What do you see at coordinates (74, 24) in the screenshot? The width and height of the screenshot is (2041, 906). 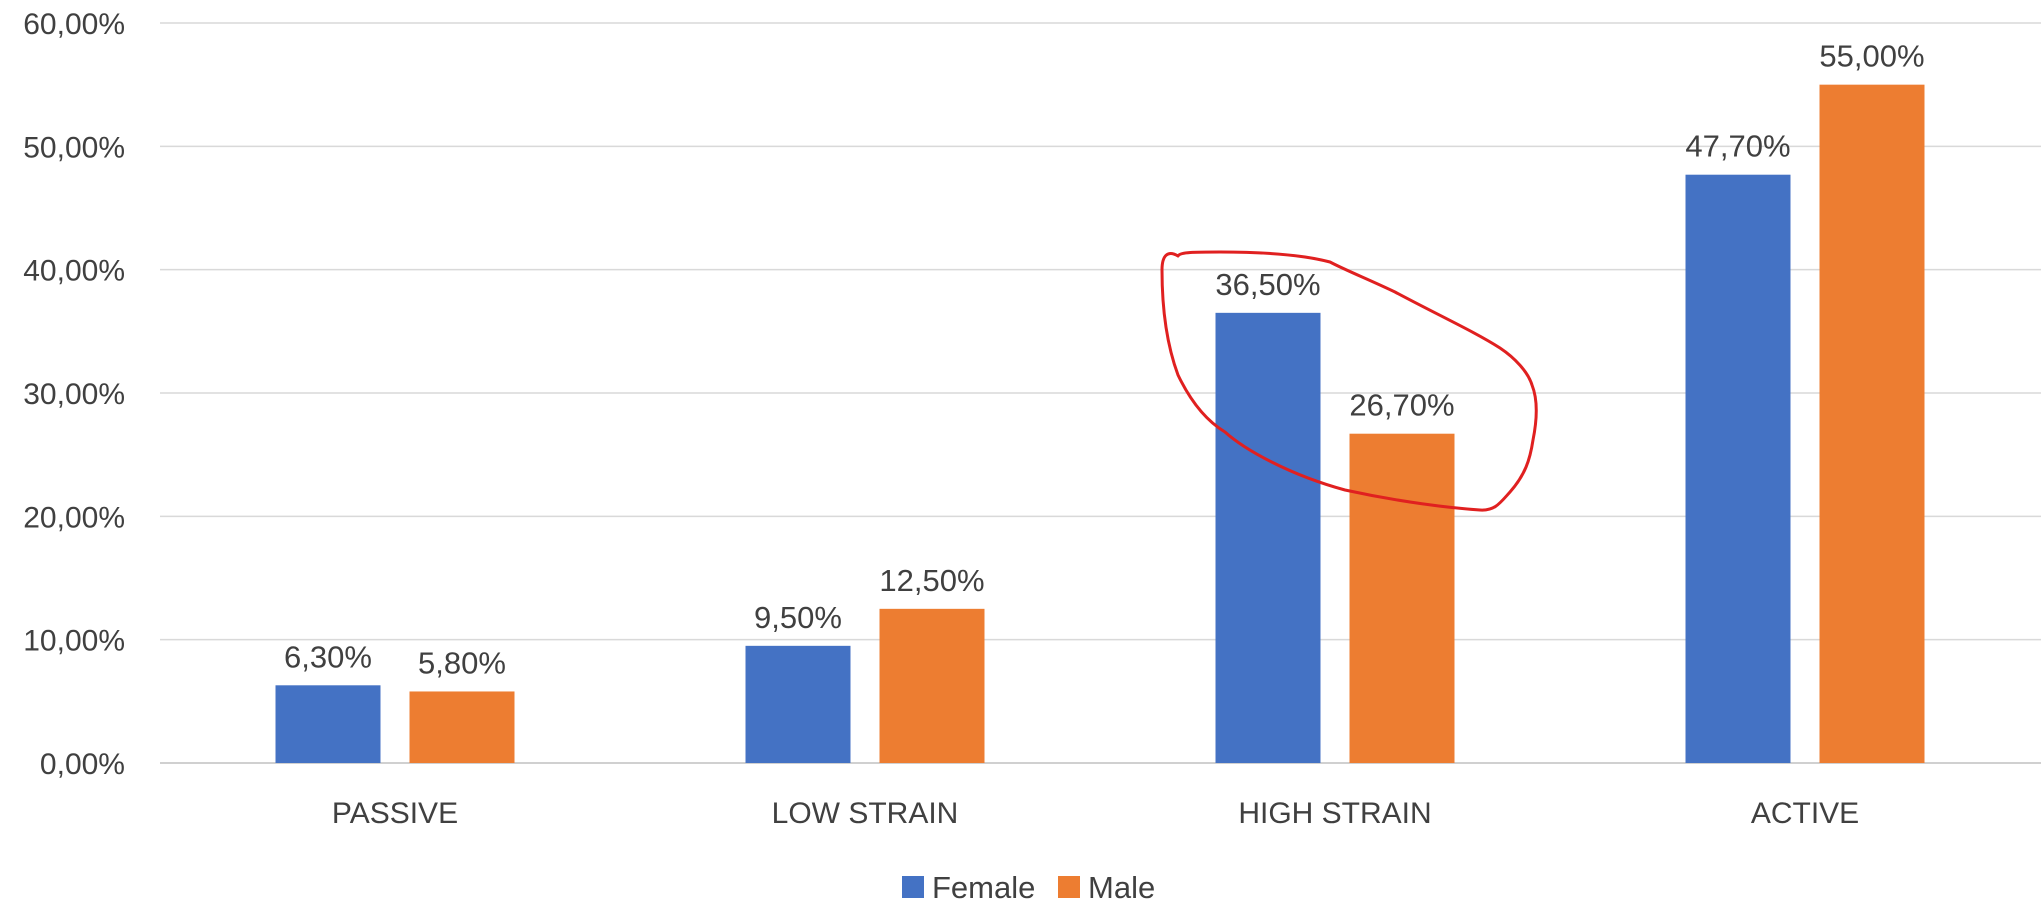 I see `y-tick-label: 60,00%` at bounding box center [74, 24].